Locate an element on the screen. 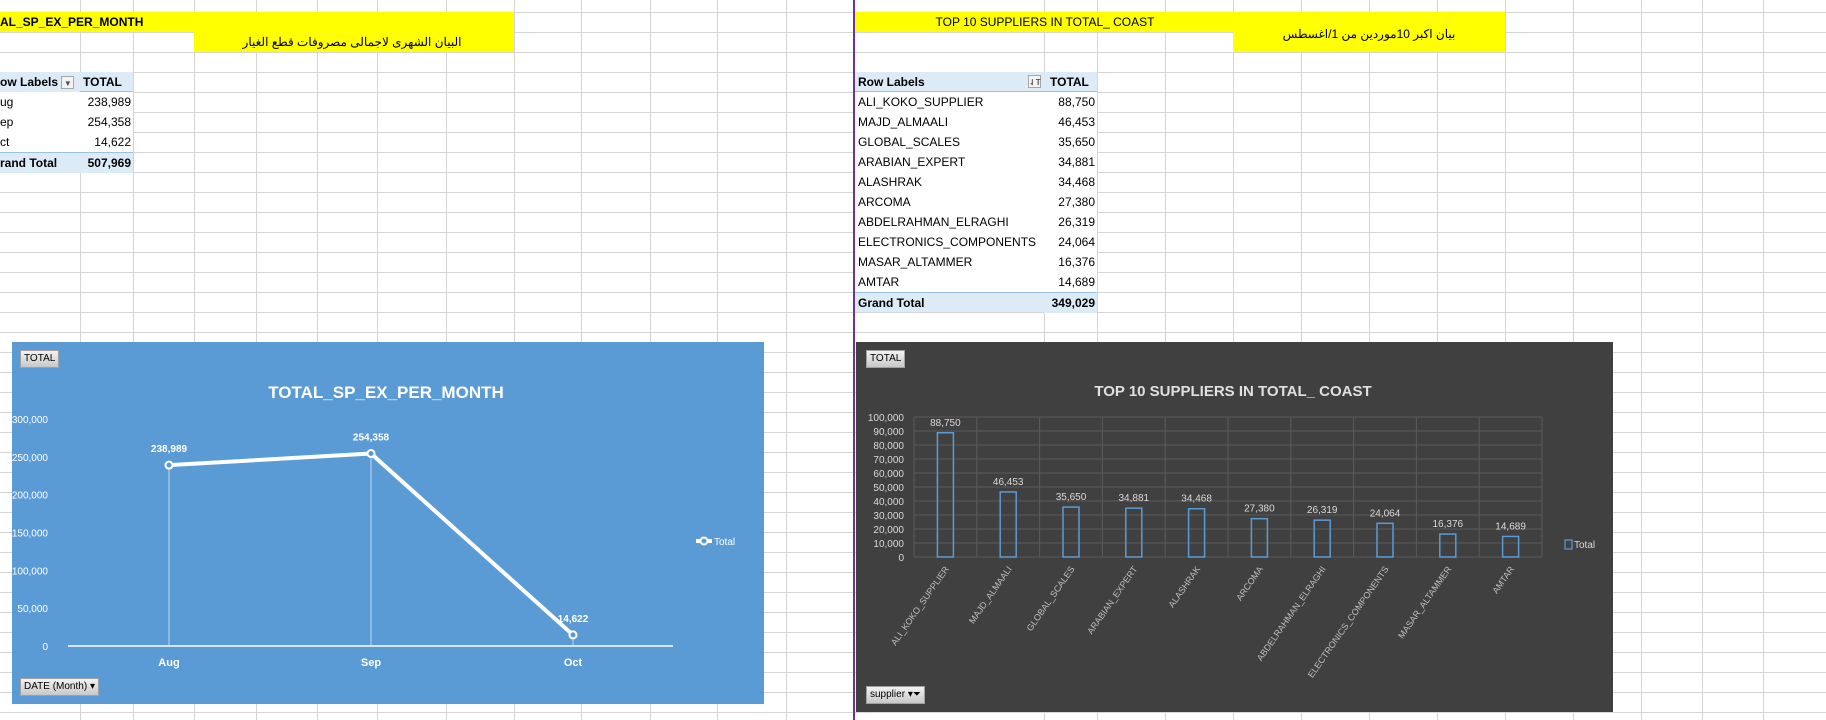  legend-label: Total is located at coordinates (1584, 545).